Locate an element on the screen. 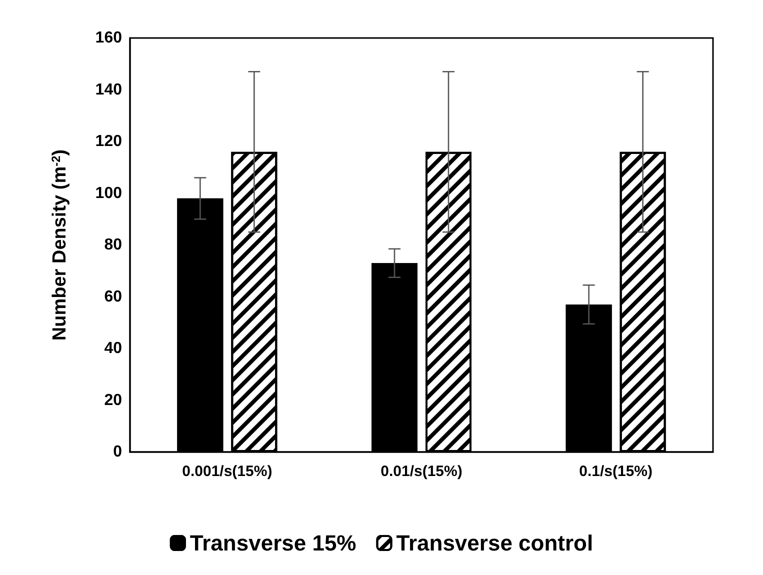 The height and width of the screenshot is (575, 763). y-tick-label: 40 is located at coordinates (113, 348).